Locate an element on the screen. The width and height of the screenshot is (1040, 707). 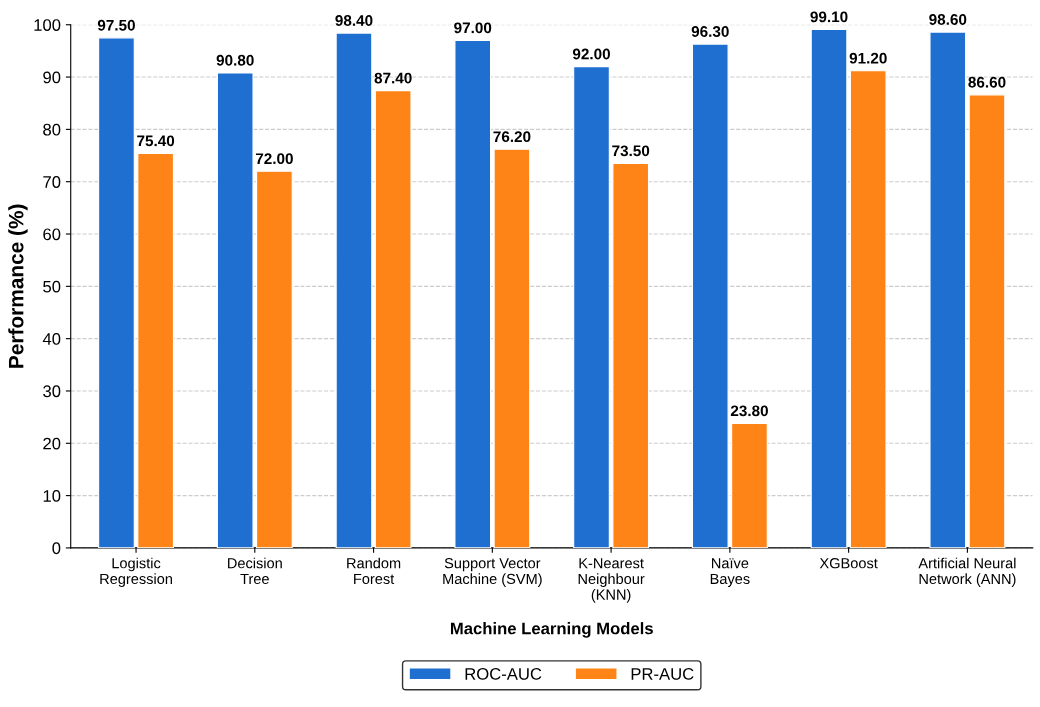
data-label: 96.30 is located at coordinates (710, 31).